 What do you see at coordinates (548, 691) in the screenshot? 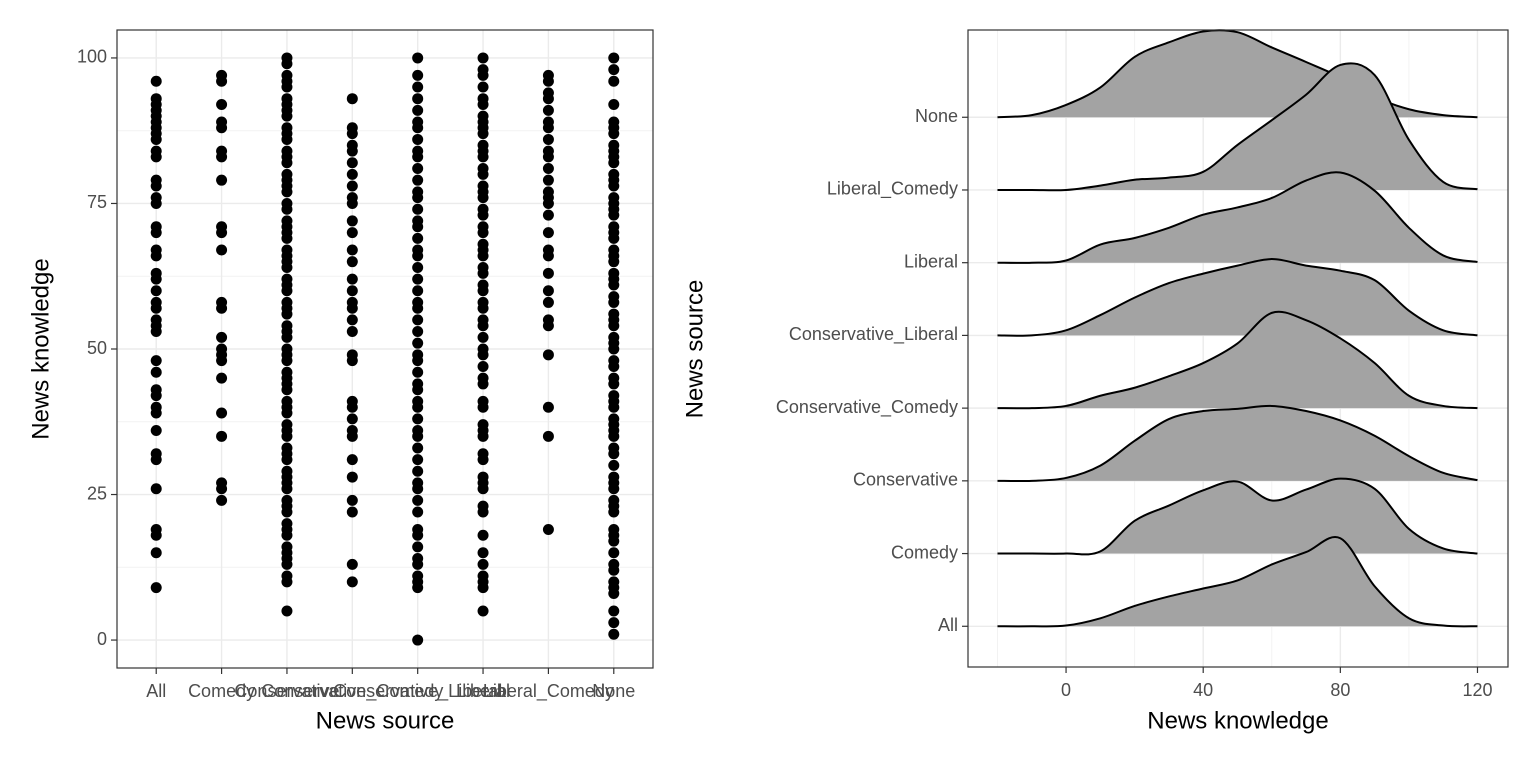
I see `x-tick-label: Liberal_Comedy` at bounding box center [548, 691].